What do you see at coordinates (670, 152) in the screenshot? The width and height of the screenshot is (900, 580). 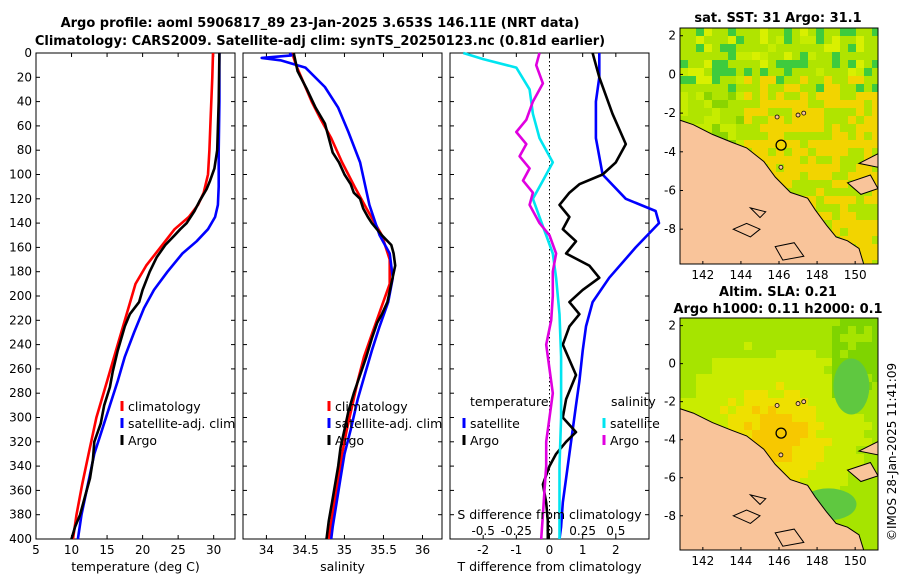 I see `y-tick-label: -4` at bounding box center [670, 152].